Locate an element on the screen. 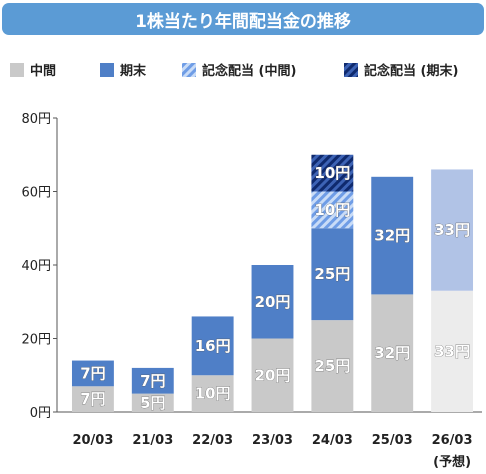 The width and height of the screenshot is (486, 474). legend: 中間 期末 記念配当 (中間) 記念配当 (期末) is located at coordinates (234, 71).